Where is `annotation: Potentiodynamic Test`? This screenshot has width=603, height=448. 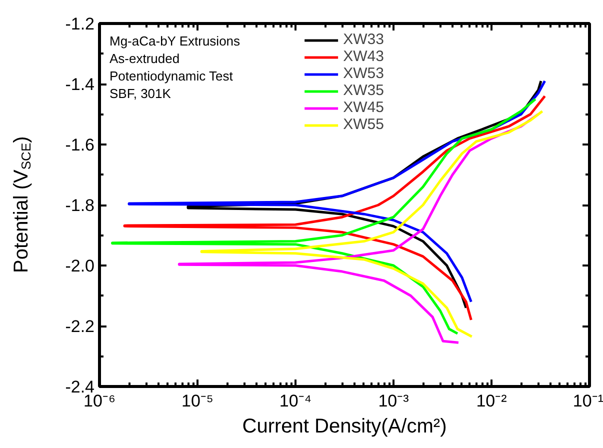
annotation: Potentiodynamic Test is located at coordinates (172, 76).